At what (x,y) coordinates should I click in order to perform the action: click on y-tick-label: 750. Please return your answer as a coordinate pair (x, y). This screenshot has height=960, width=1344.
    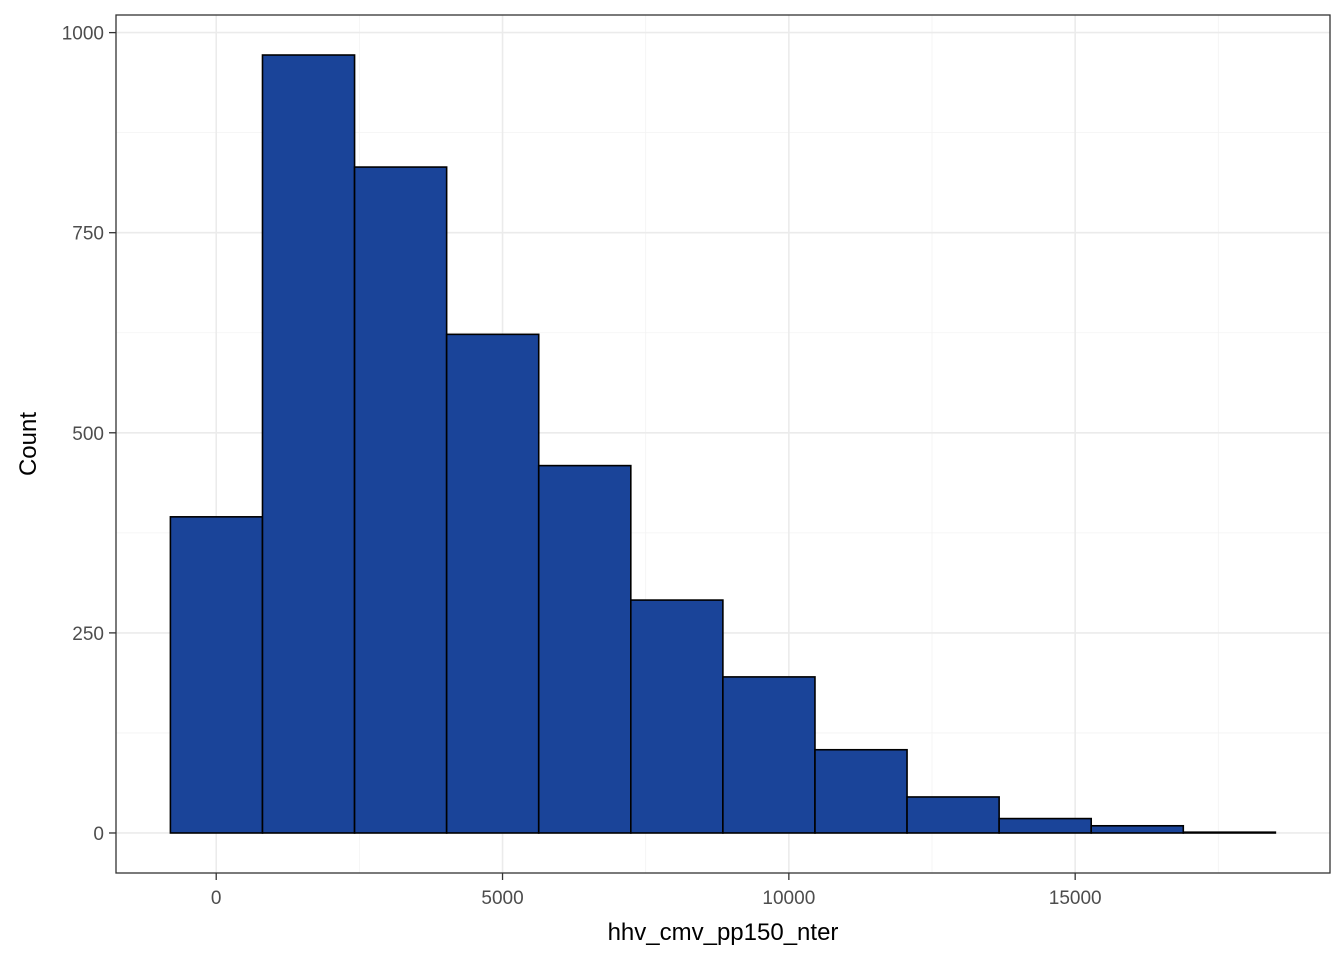
    Looking at the image, I should click on (88, 234).